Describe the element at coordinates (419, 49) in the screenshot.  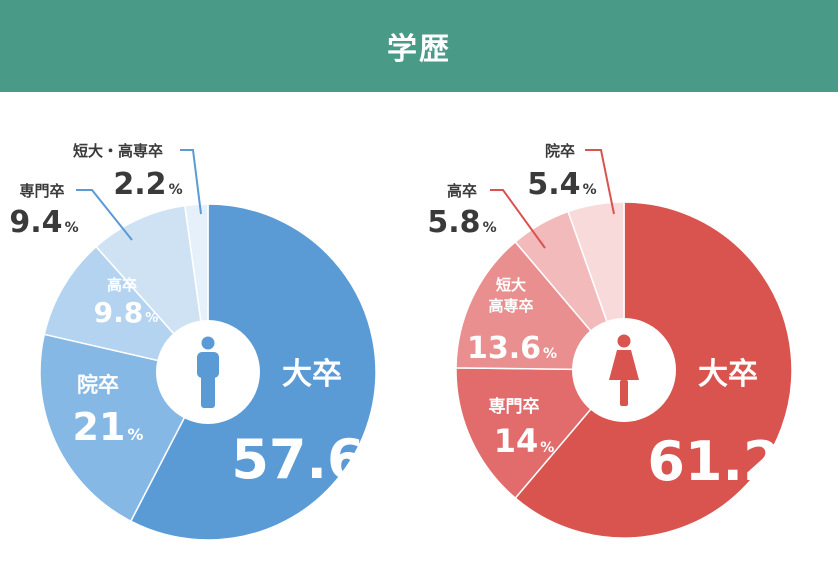
I see `page-title: 学歴` at that location.